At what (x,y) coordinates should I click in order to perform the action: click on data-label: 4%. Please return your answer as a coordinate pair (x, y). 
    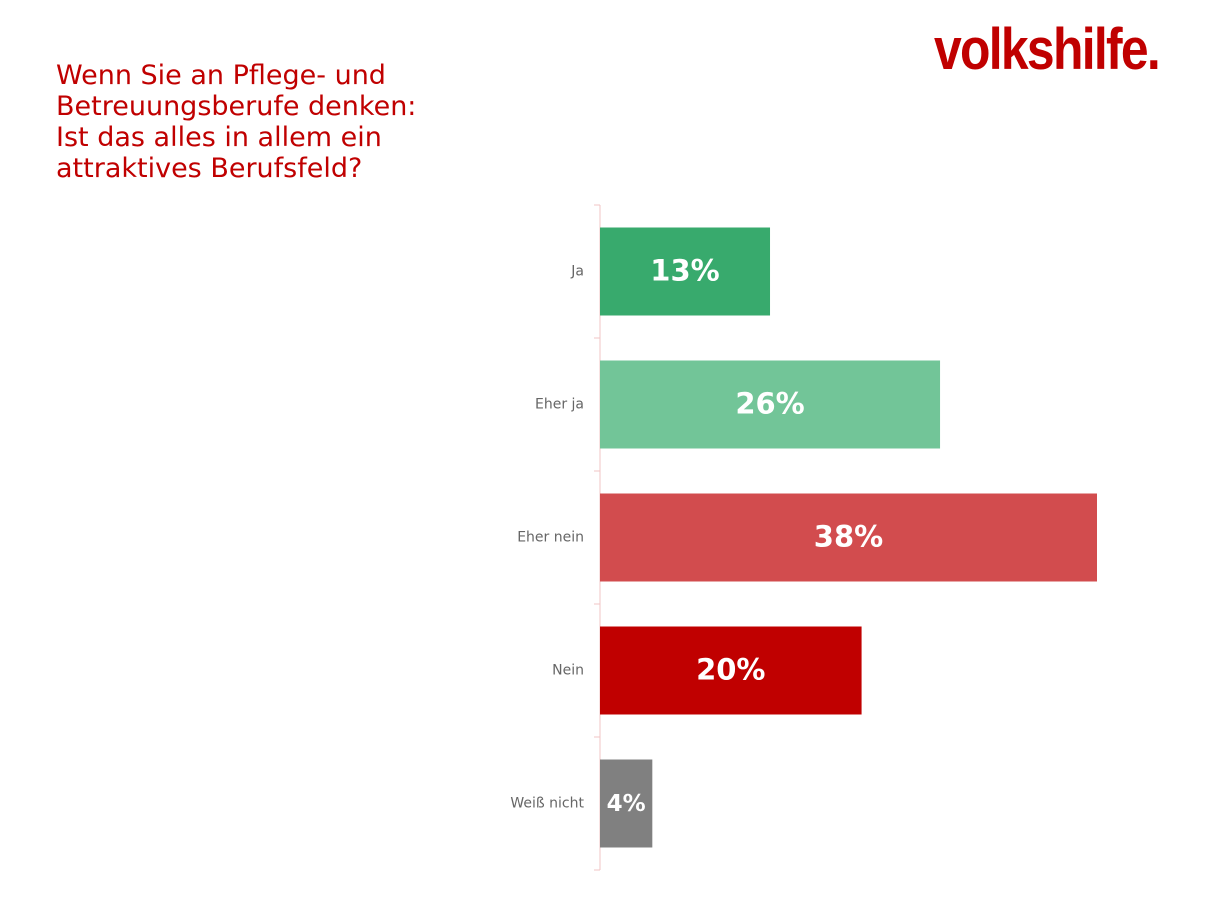
    Looking at the image, I should click on (626, 804).